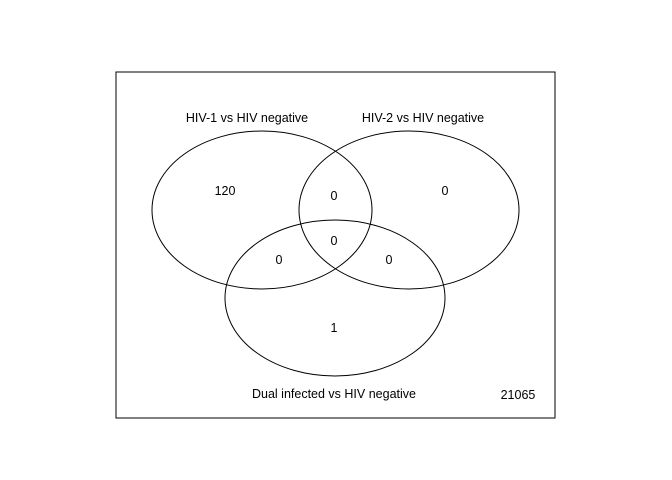 This screenshot has width=672, height=480. What do you see at coordinates (334, 196) in the screenshot?
I see `region-ab-only: 0` at bounding box center [334, 196].